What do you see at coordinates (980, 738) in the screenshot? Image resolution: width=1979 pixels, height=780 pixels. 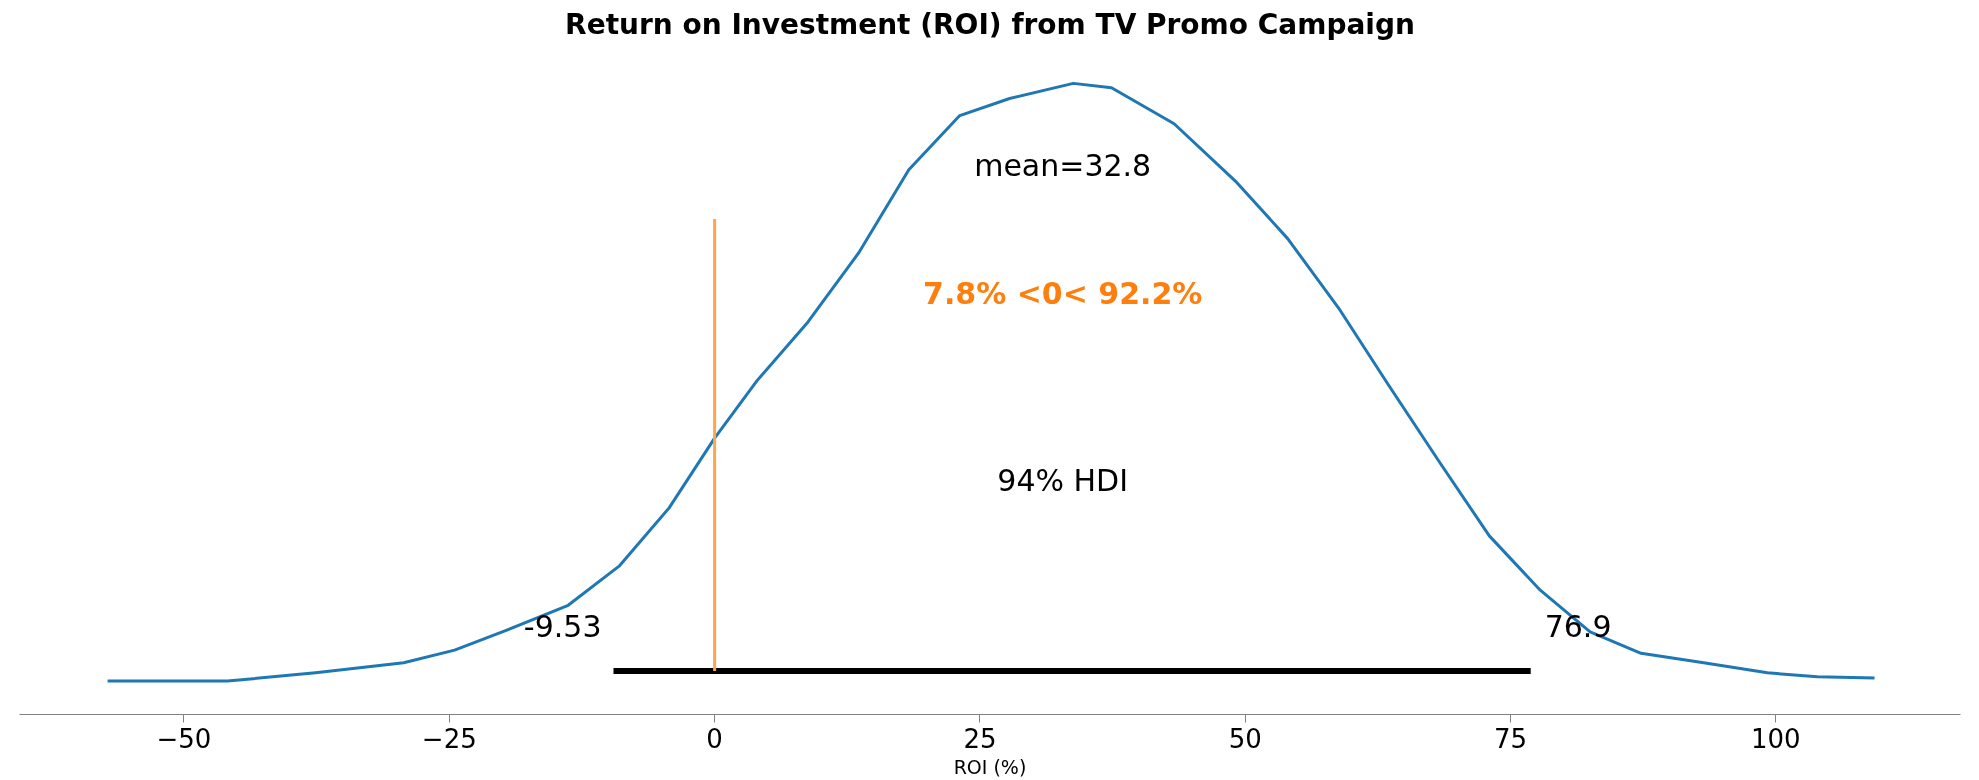 I see `x-tick-label: 25` at bounding box center [980, 738].